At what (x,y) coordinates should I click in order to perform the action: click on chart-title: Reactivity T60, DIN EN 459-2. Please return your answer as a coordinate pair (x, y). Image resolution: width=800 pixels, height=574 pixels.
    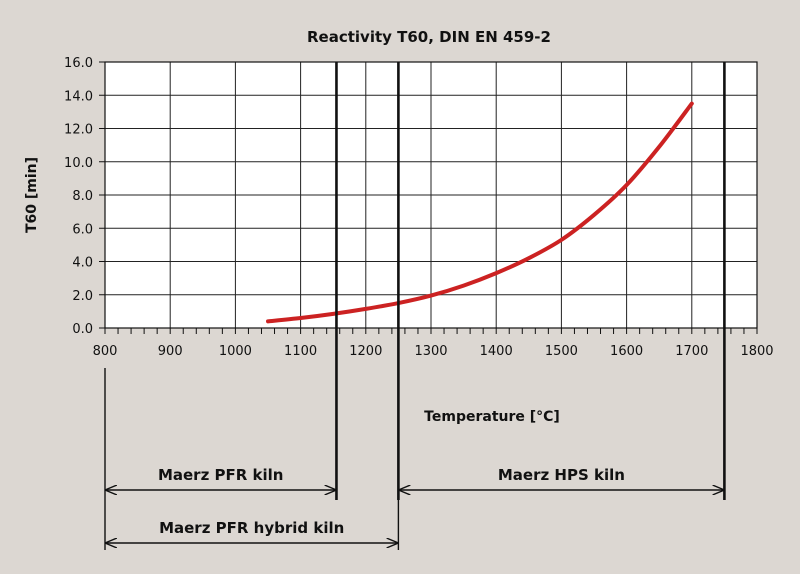
    Looking at the image, I should click on (429, 37).